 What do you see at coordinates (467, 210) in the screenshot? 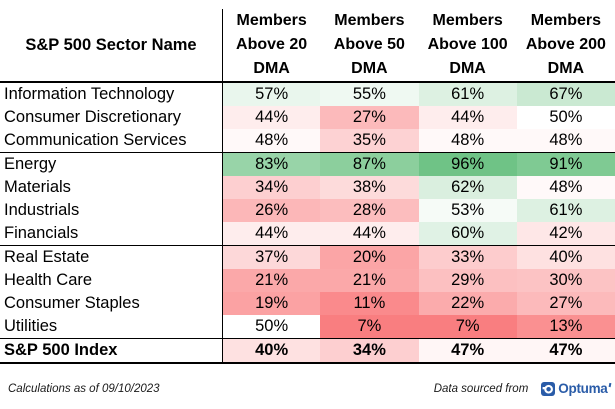
I see `breadth-value-cell: 53%` at bounding box center [467, 210].